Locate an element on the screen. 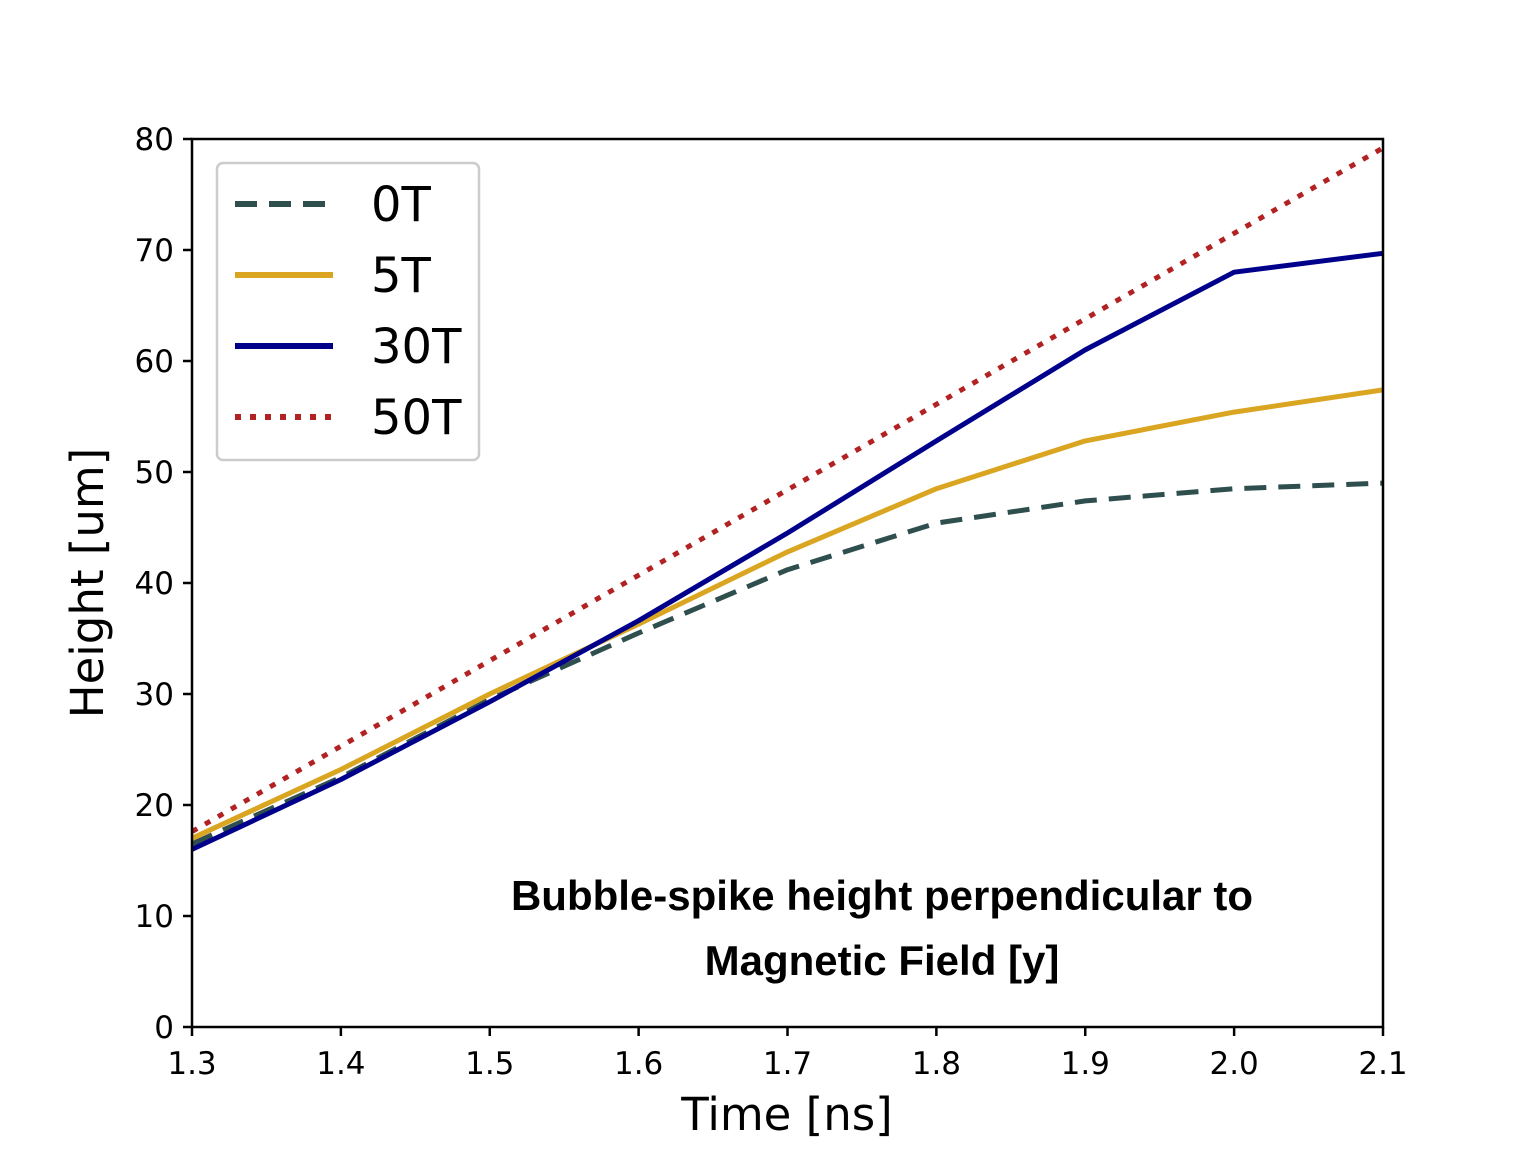 Image resolution: width=1538 pixels, height=1154 pixels. legend-frame is located at coordinates (348, 311).